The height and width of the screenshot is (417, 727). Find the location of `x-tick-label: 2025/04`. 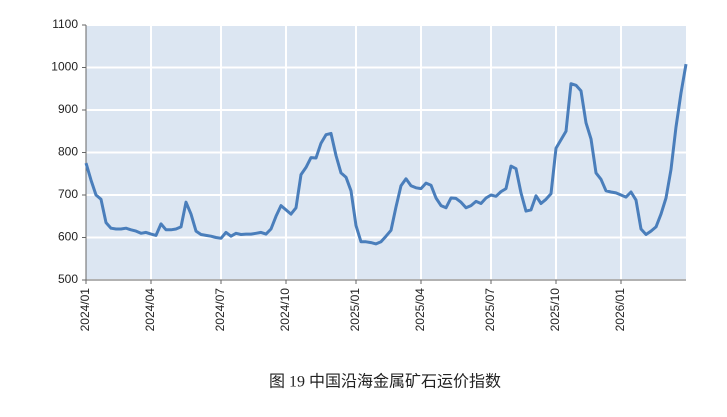

x-tick-label: 2025/04 is located at coordinates (420, 310).